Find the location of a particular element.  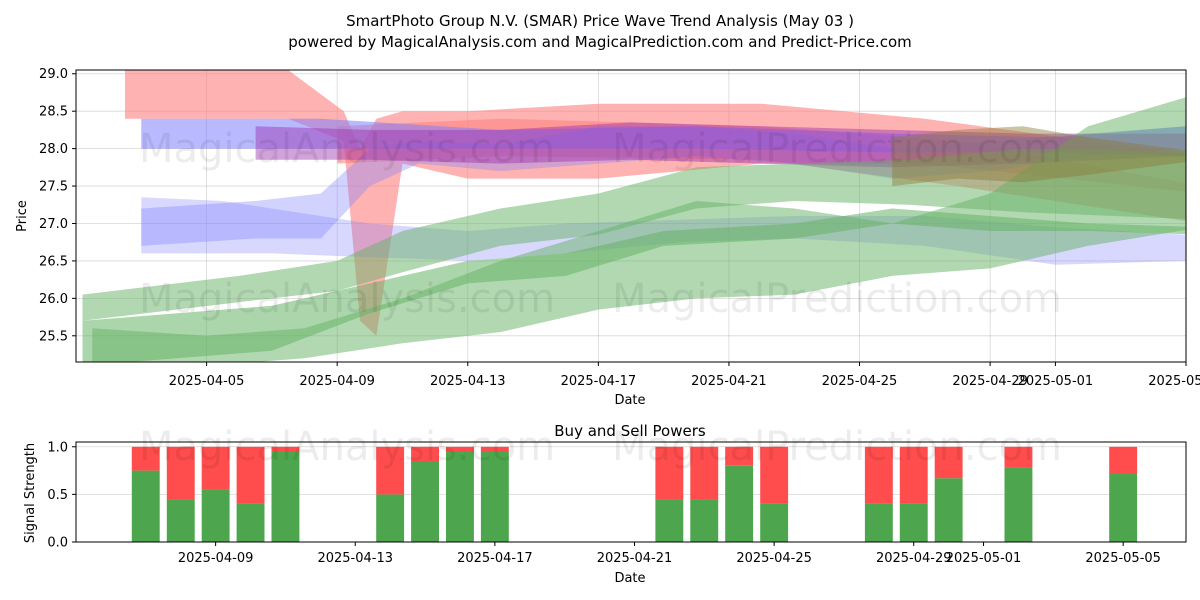

price-x-tick-label: 2025-04-13 is located at coordinates (468, 381).